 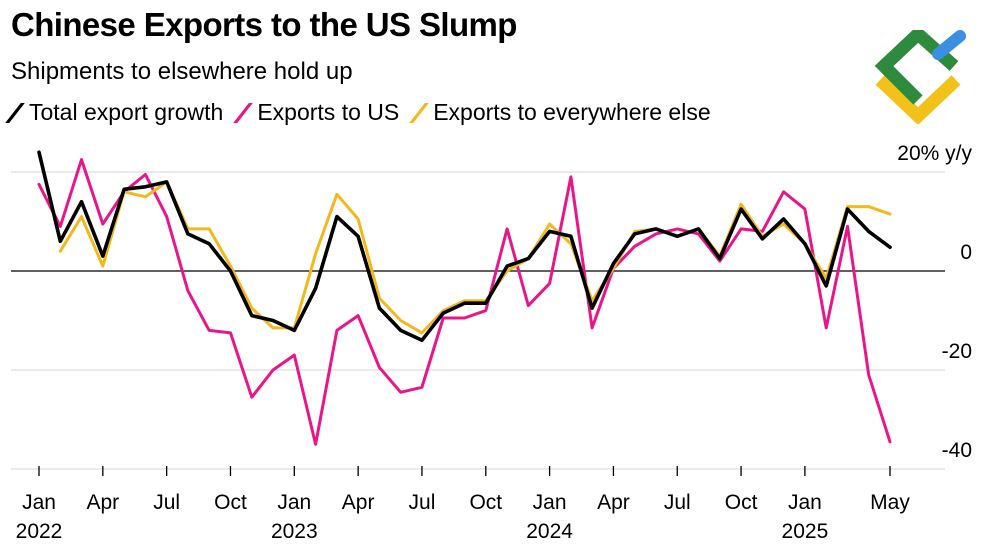 I want to click on brand-logo-icon, so click(x=921, y=75).